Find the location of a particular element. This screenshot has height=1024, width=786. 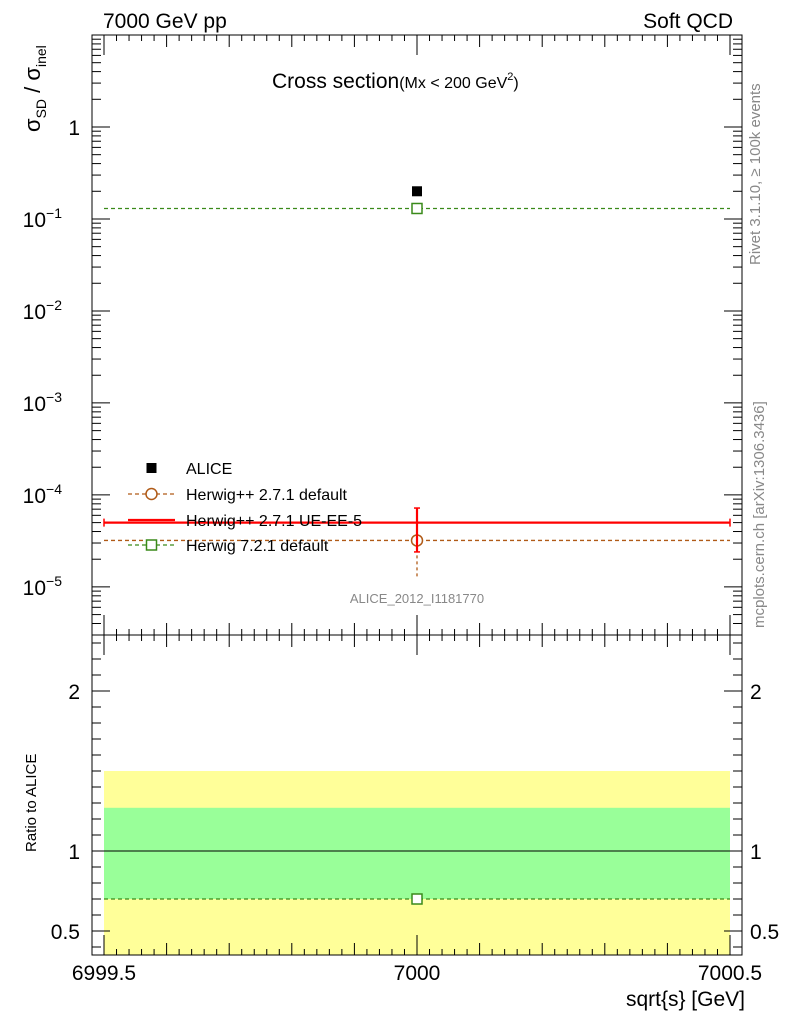

analysis-label: ALICE_2012_I1181770 is located at coordinates (417, 598).